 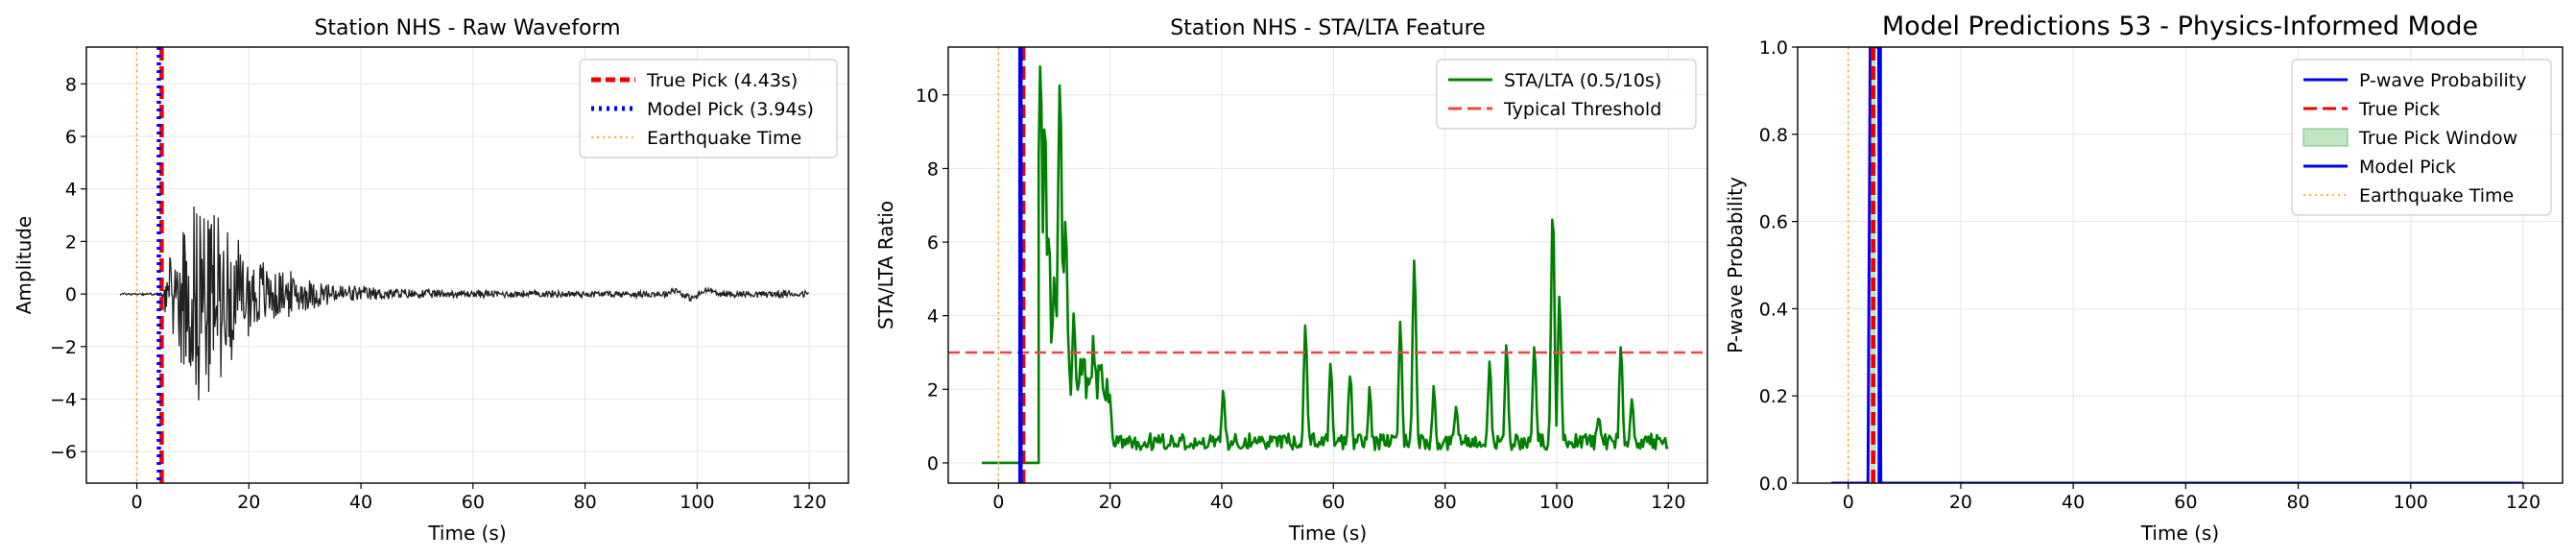 What do you see at coordinates (927, 96) in the screenshot?
I see `y-tick-label: 10` at bounding box center [927, 96].